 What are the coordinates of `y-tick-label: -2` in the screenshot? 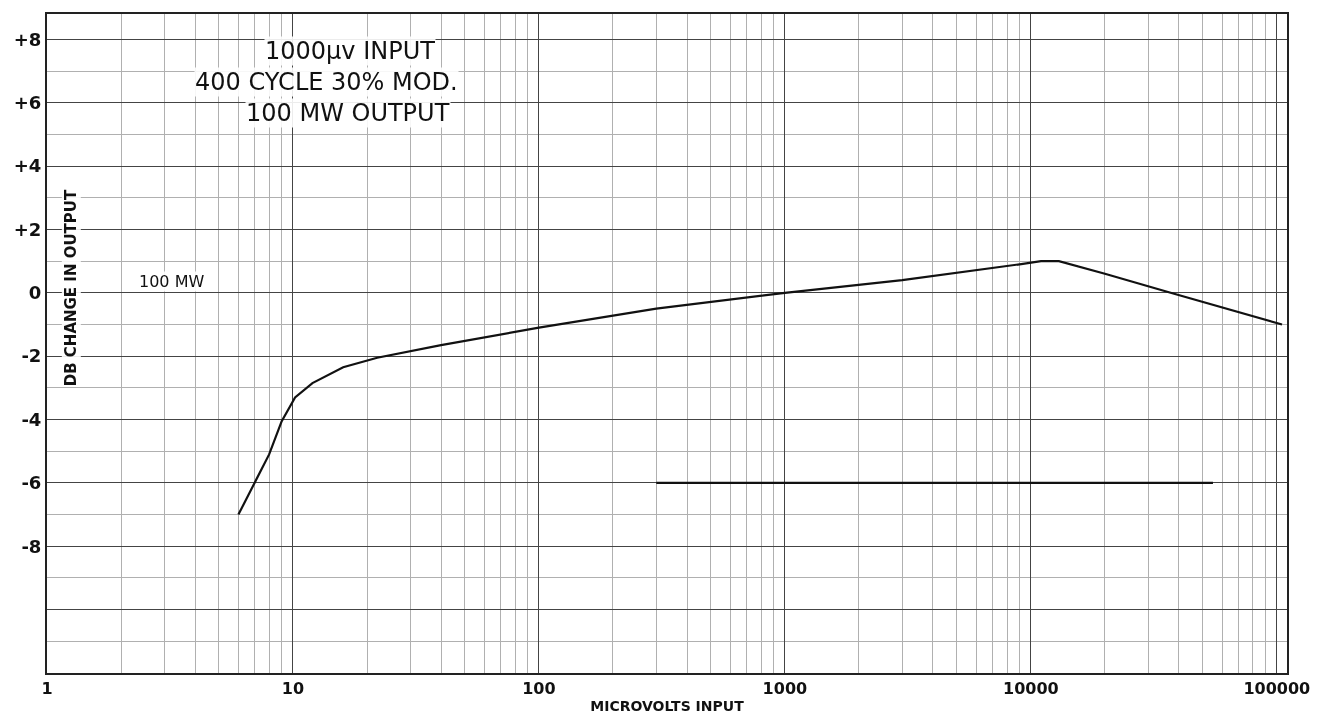 It's located at (31, 356).